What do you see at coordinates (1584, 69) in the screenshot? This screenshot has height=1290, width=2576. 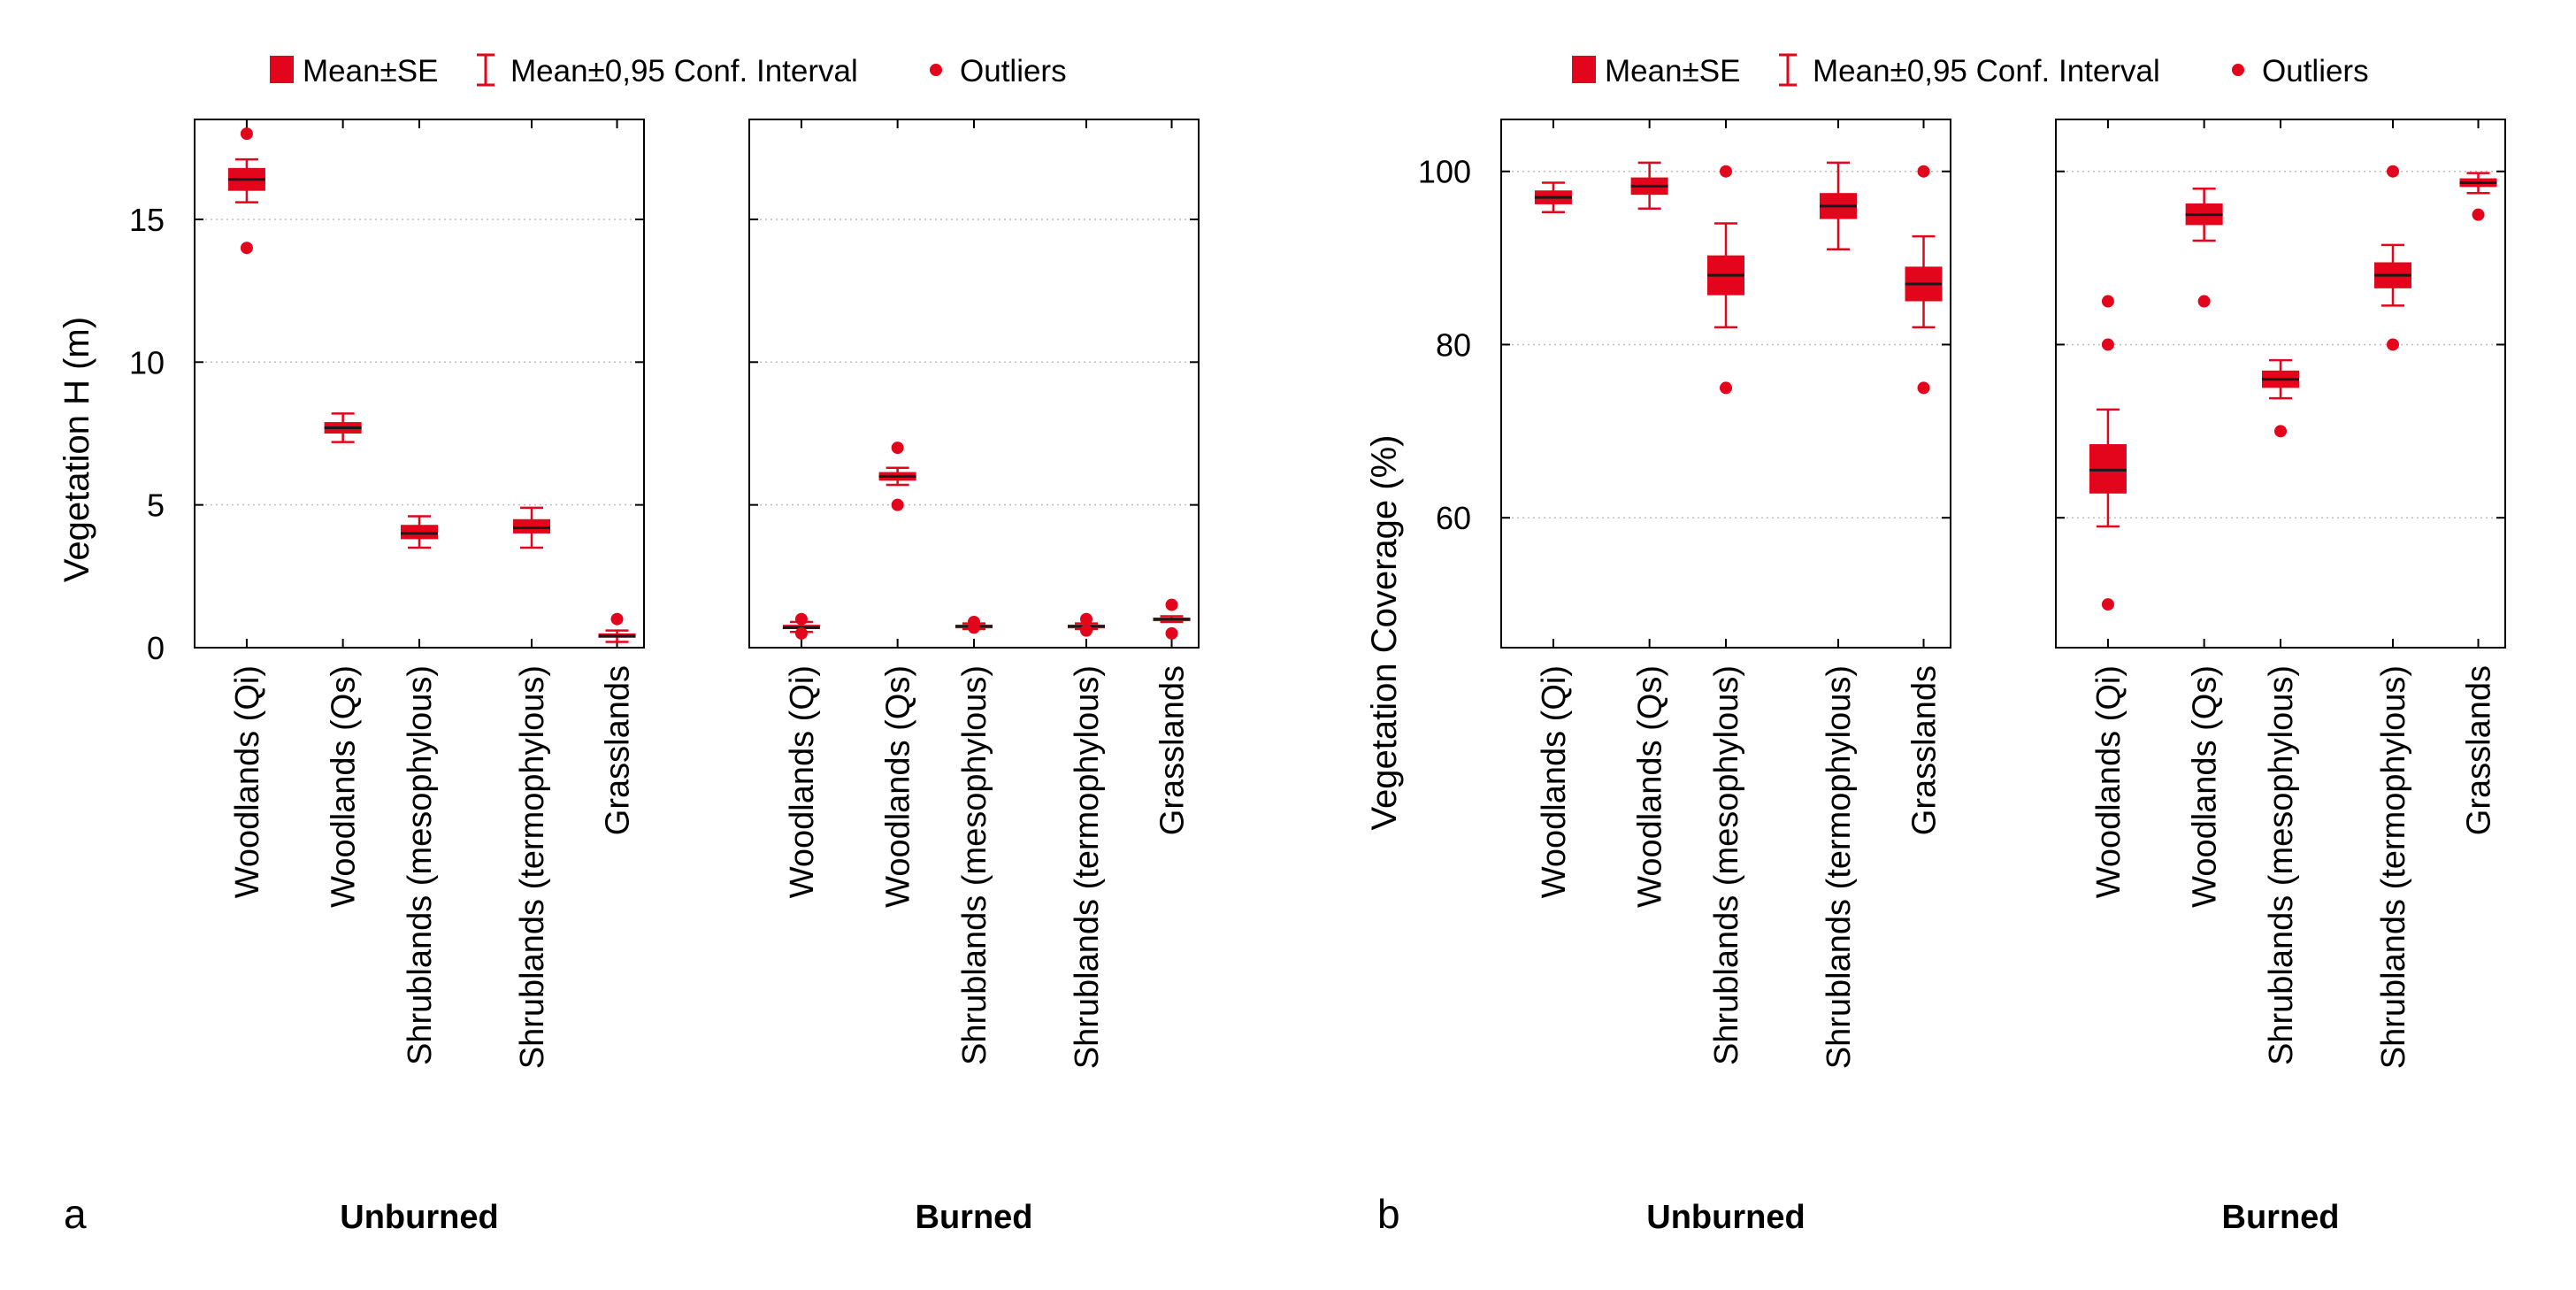 I see `legend-b-mean-se-swatch` at bounding box center [1584, 69].